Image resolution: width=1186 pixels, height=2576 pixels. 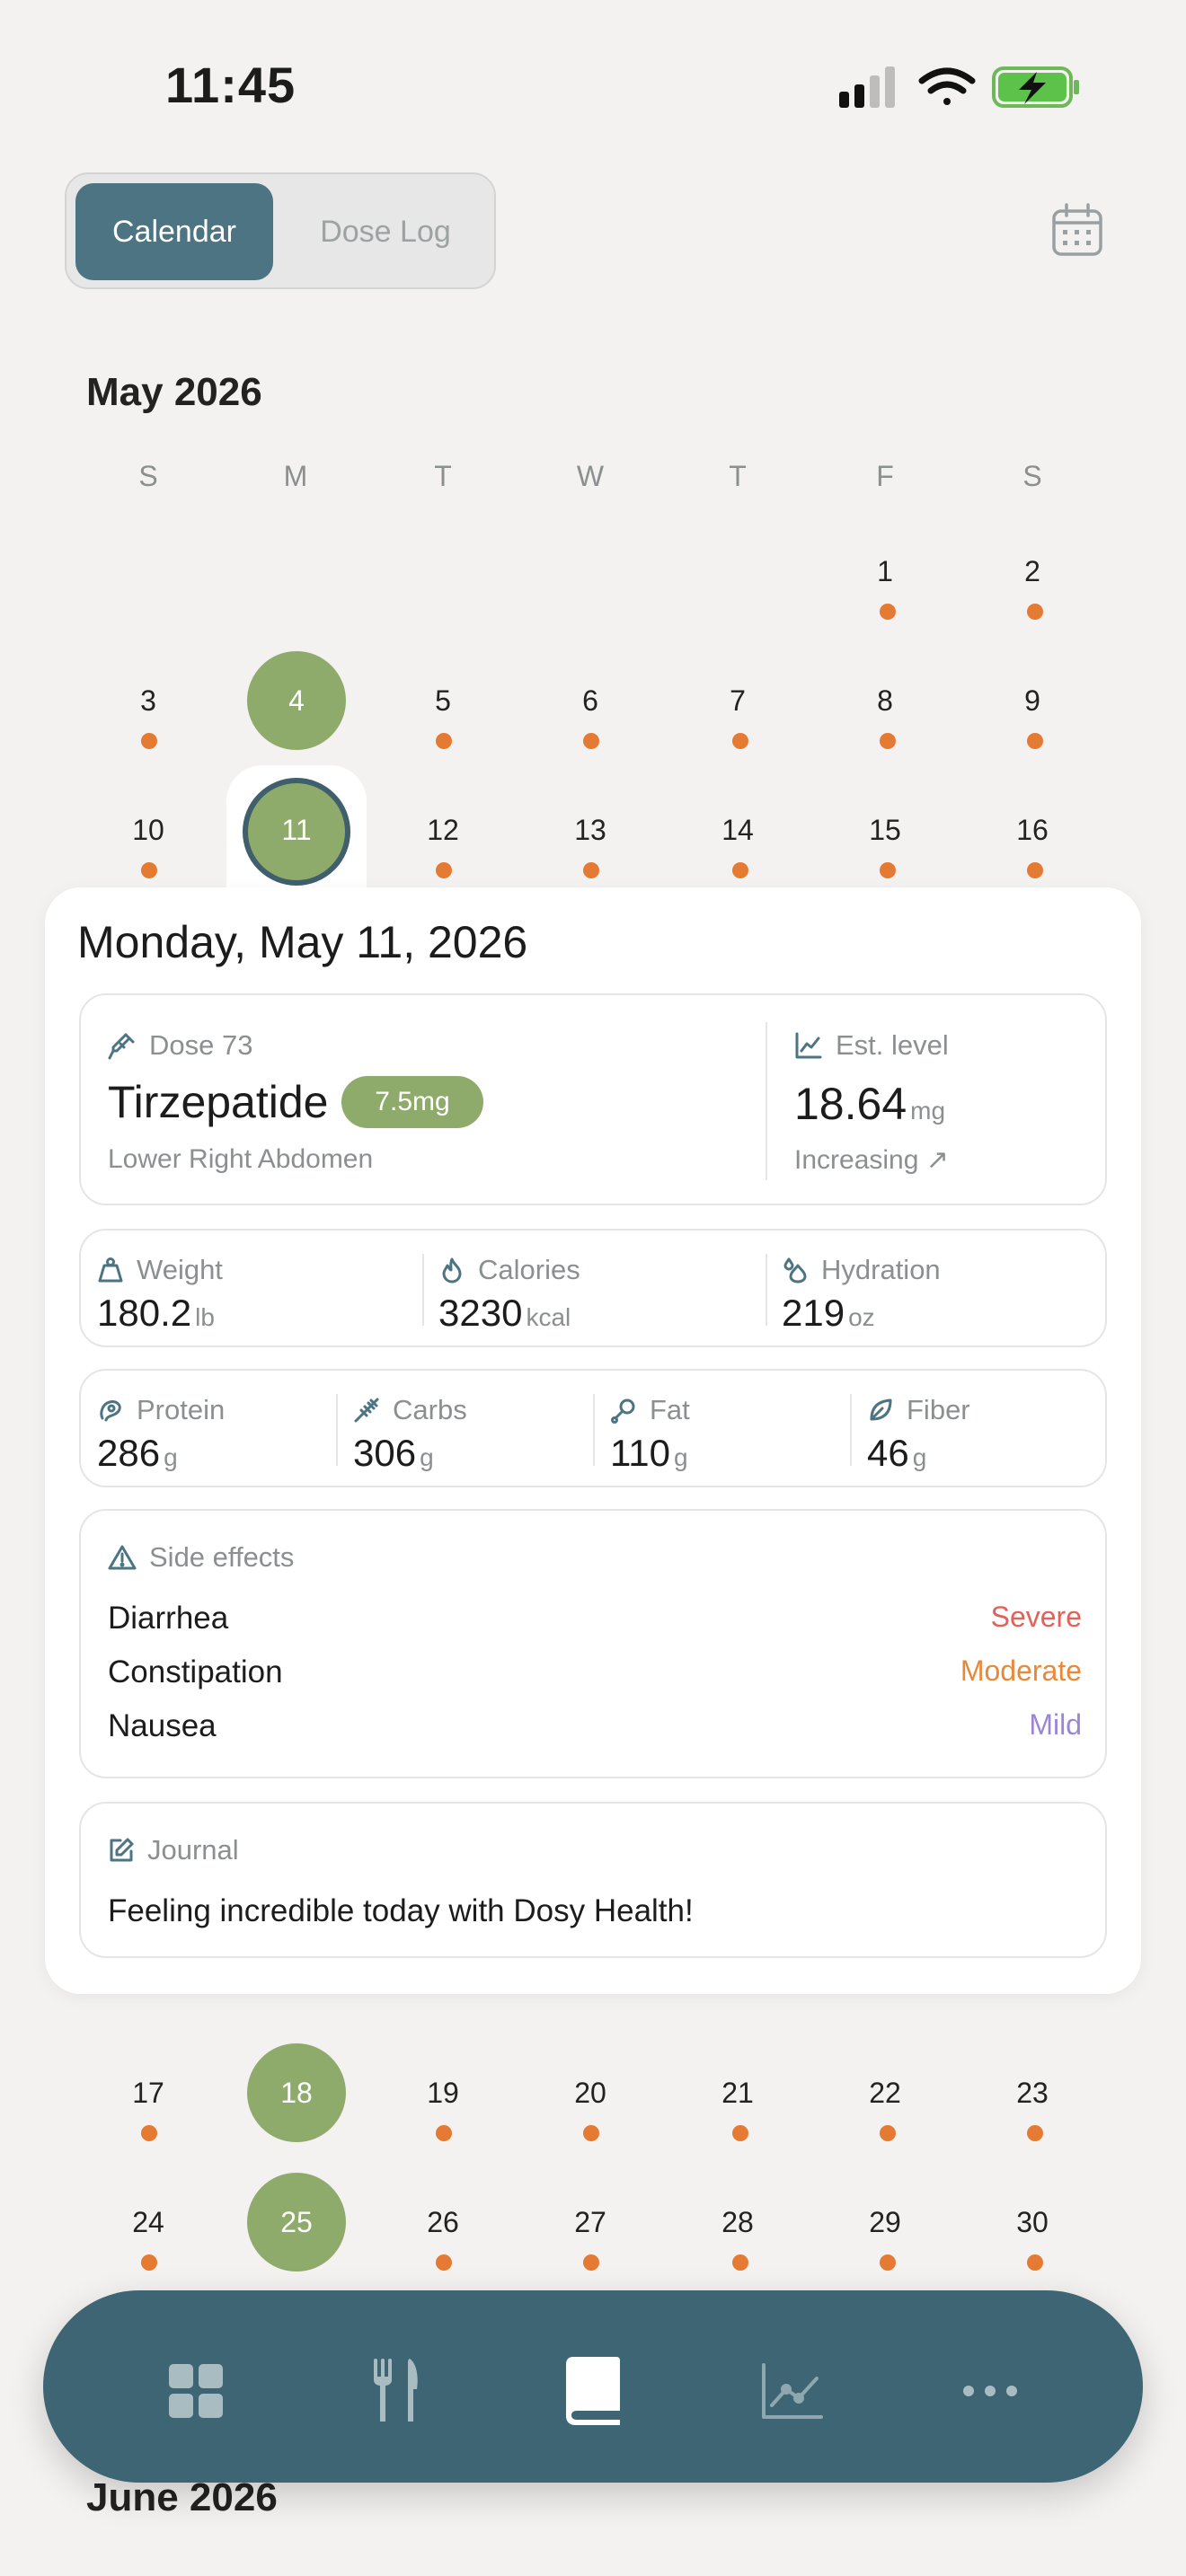 What do you see at coordinates (1032, 2222) in the screenshot?
I see `calendar-day: 30` at bounding box center [1032, 2222].